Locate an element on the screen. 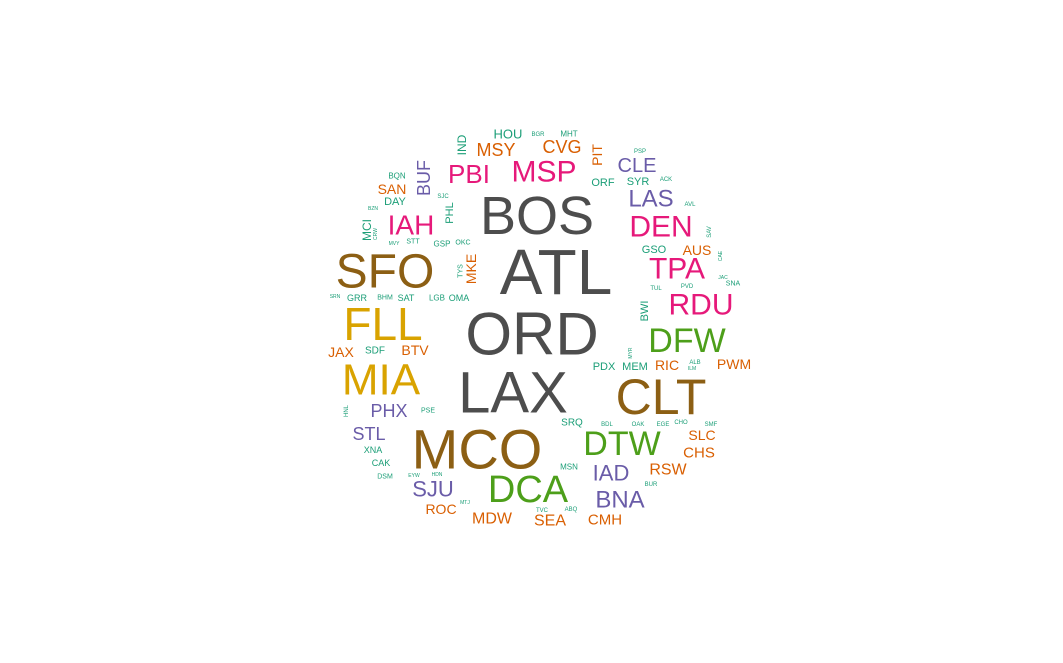 The width and height of the screenshot is (1063, 663). word-sat: SAT is located at coordinates (406, 298).